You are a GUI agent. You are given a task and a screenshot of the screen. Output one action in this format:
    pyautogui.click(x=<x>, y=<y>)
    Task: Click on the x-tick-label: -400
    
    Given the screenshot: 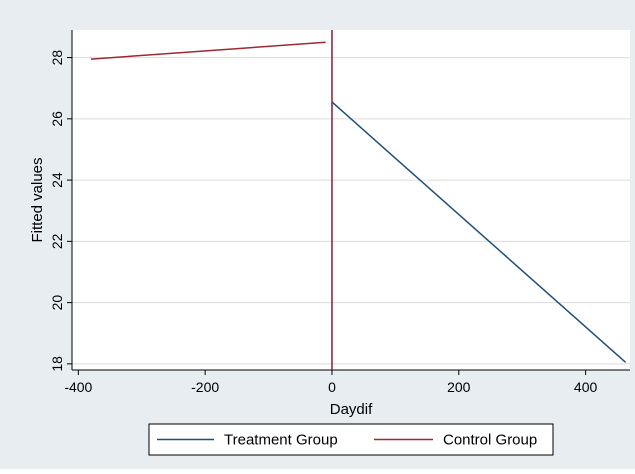 What is the action you would take?
    pyautogui.click(x=78, y=387)
    